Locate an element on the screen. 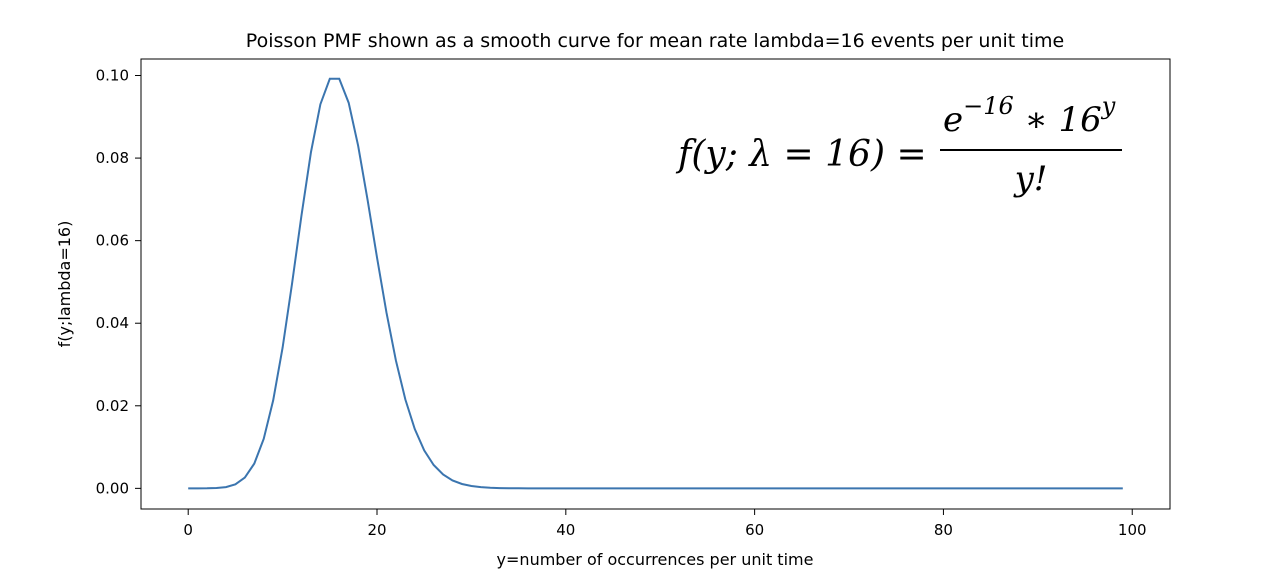  x-tick-label: 20 is located at coordinates (376, 530).